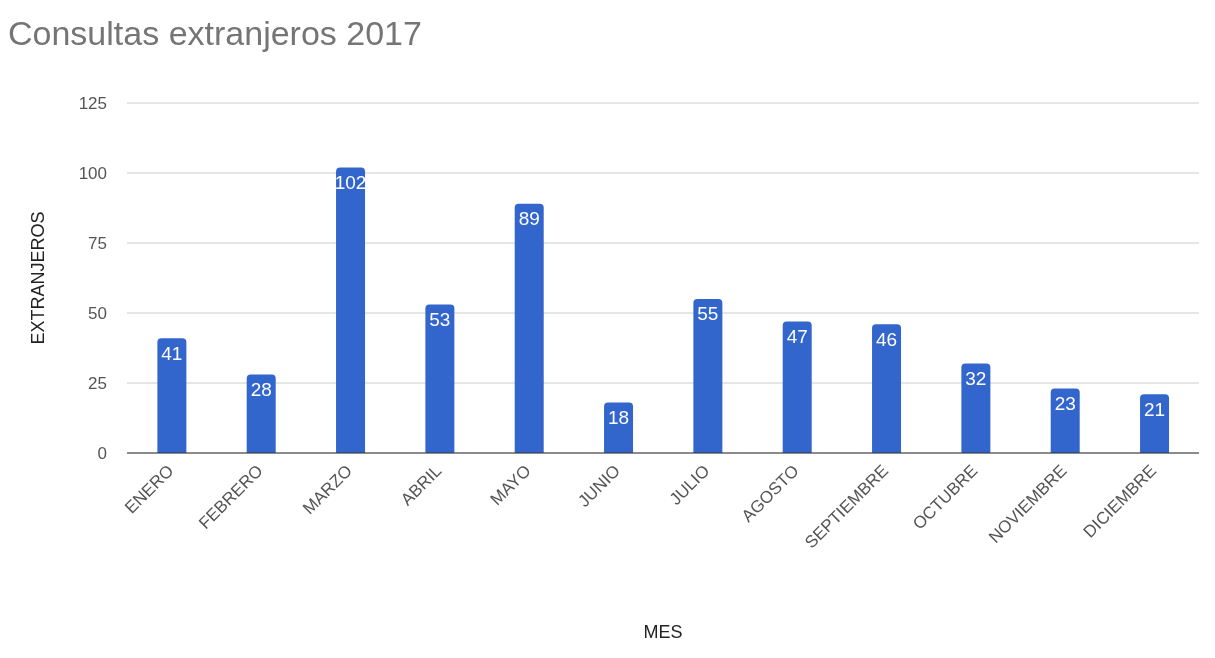 The image size is (1215, 658). Describe the element at coordinates (97, 314) in the screenshot. I see `y-tick-label: 50` at that location.